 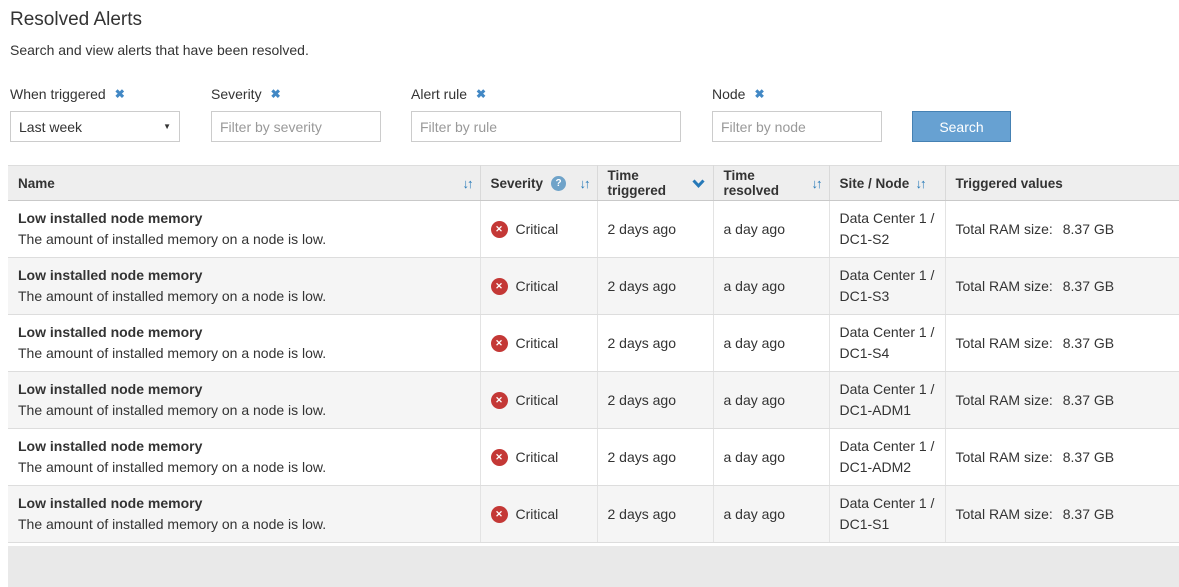 What do you see at coordinates (771, 183) in the screenshot?
I see `column-header-time-resolved: Time resolved ↓↑` at bounding box center [771, 183].